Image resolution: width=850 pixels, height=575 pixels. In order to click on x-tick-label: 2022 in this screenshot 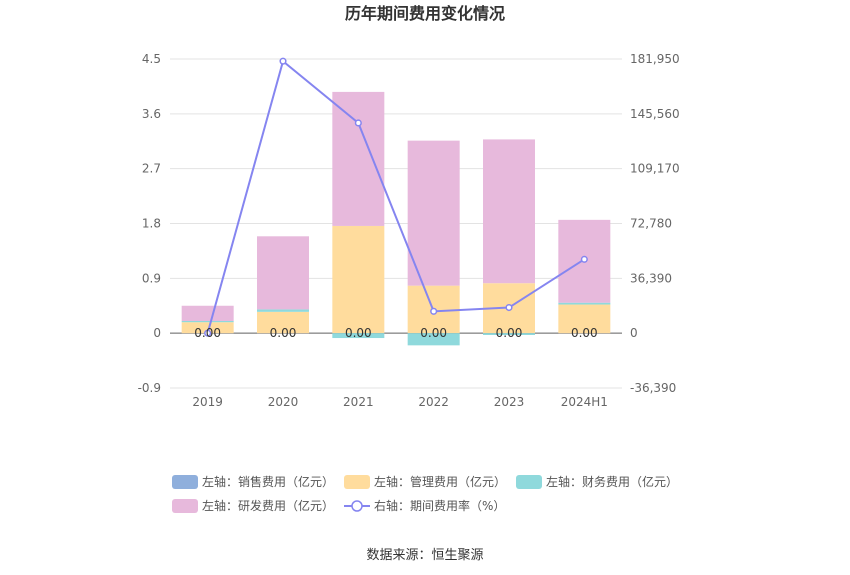, I will do `click(433, 402)`.